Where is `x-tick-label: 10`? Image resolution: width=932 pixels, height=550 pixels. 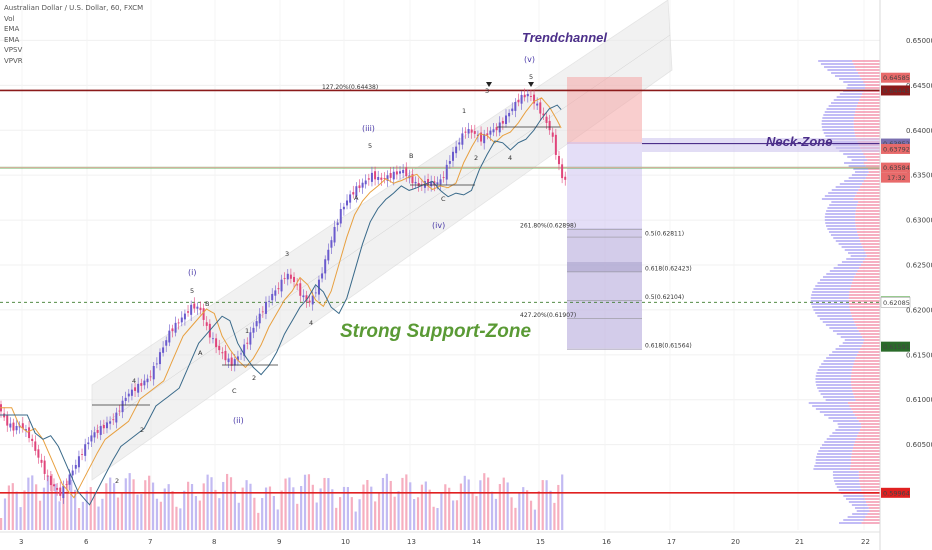 x-tick-label: 10 is located at coordinates (345, 542).